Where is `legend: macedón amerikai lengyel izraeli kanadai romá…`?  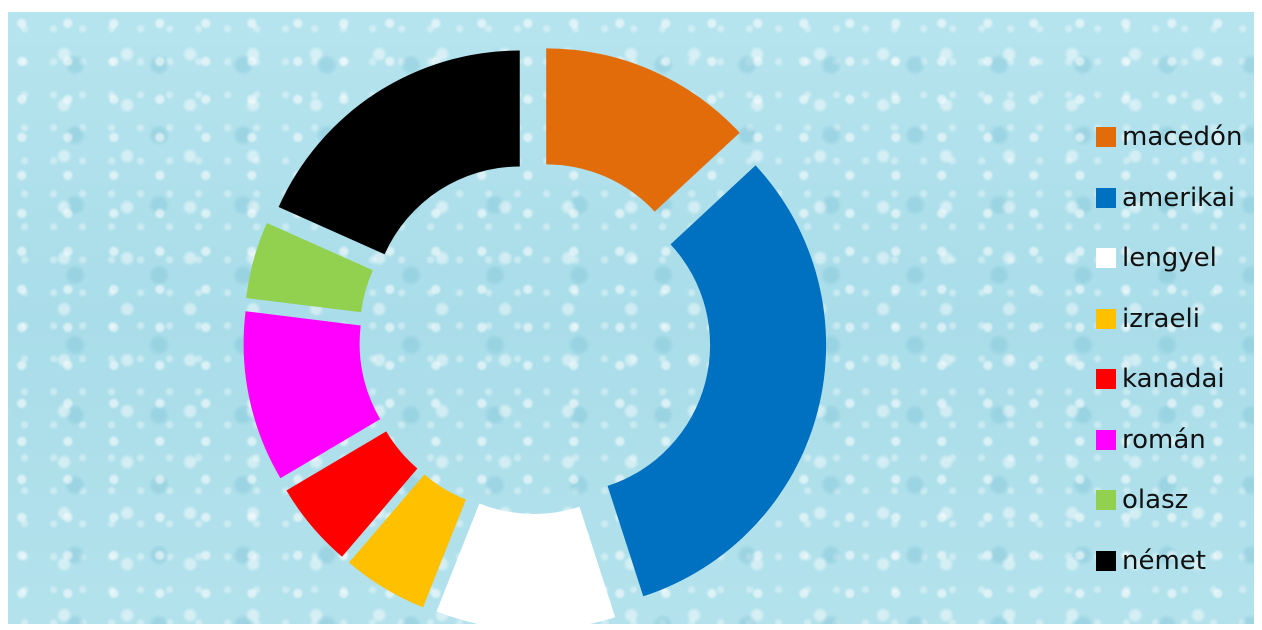 legend: macedón amerikai lengyel izraeli kanadai romá… is located at coordinates (1169, 364).